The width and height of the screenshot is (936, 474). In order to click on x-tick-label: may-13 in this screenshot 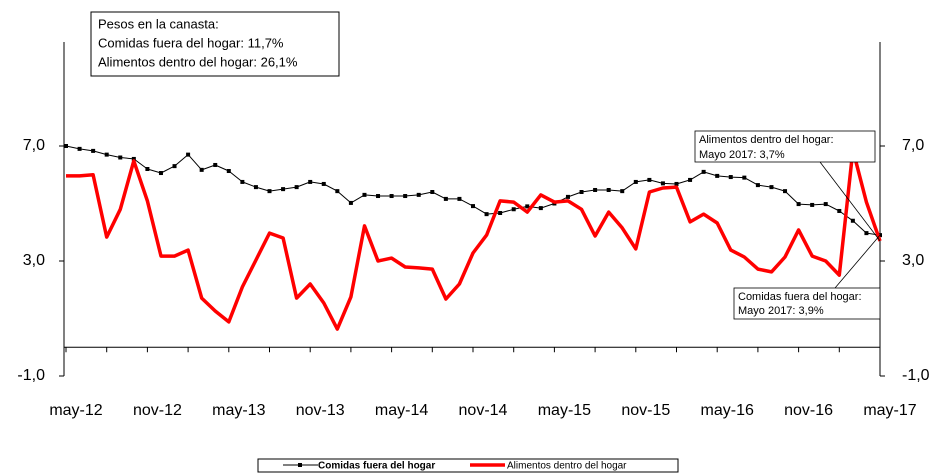, I will do `click(238, 410)`.